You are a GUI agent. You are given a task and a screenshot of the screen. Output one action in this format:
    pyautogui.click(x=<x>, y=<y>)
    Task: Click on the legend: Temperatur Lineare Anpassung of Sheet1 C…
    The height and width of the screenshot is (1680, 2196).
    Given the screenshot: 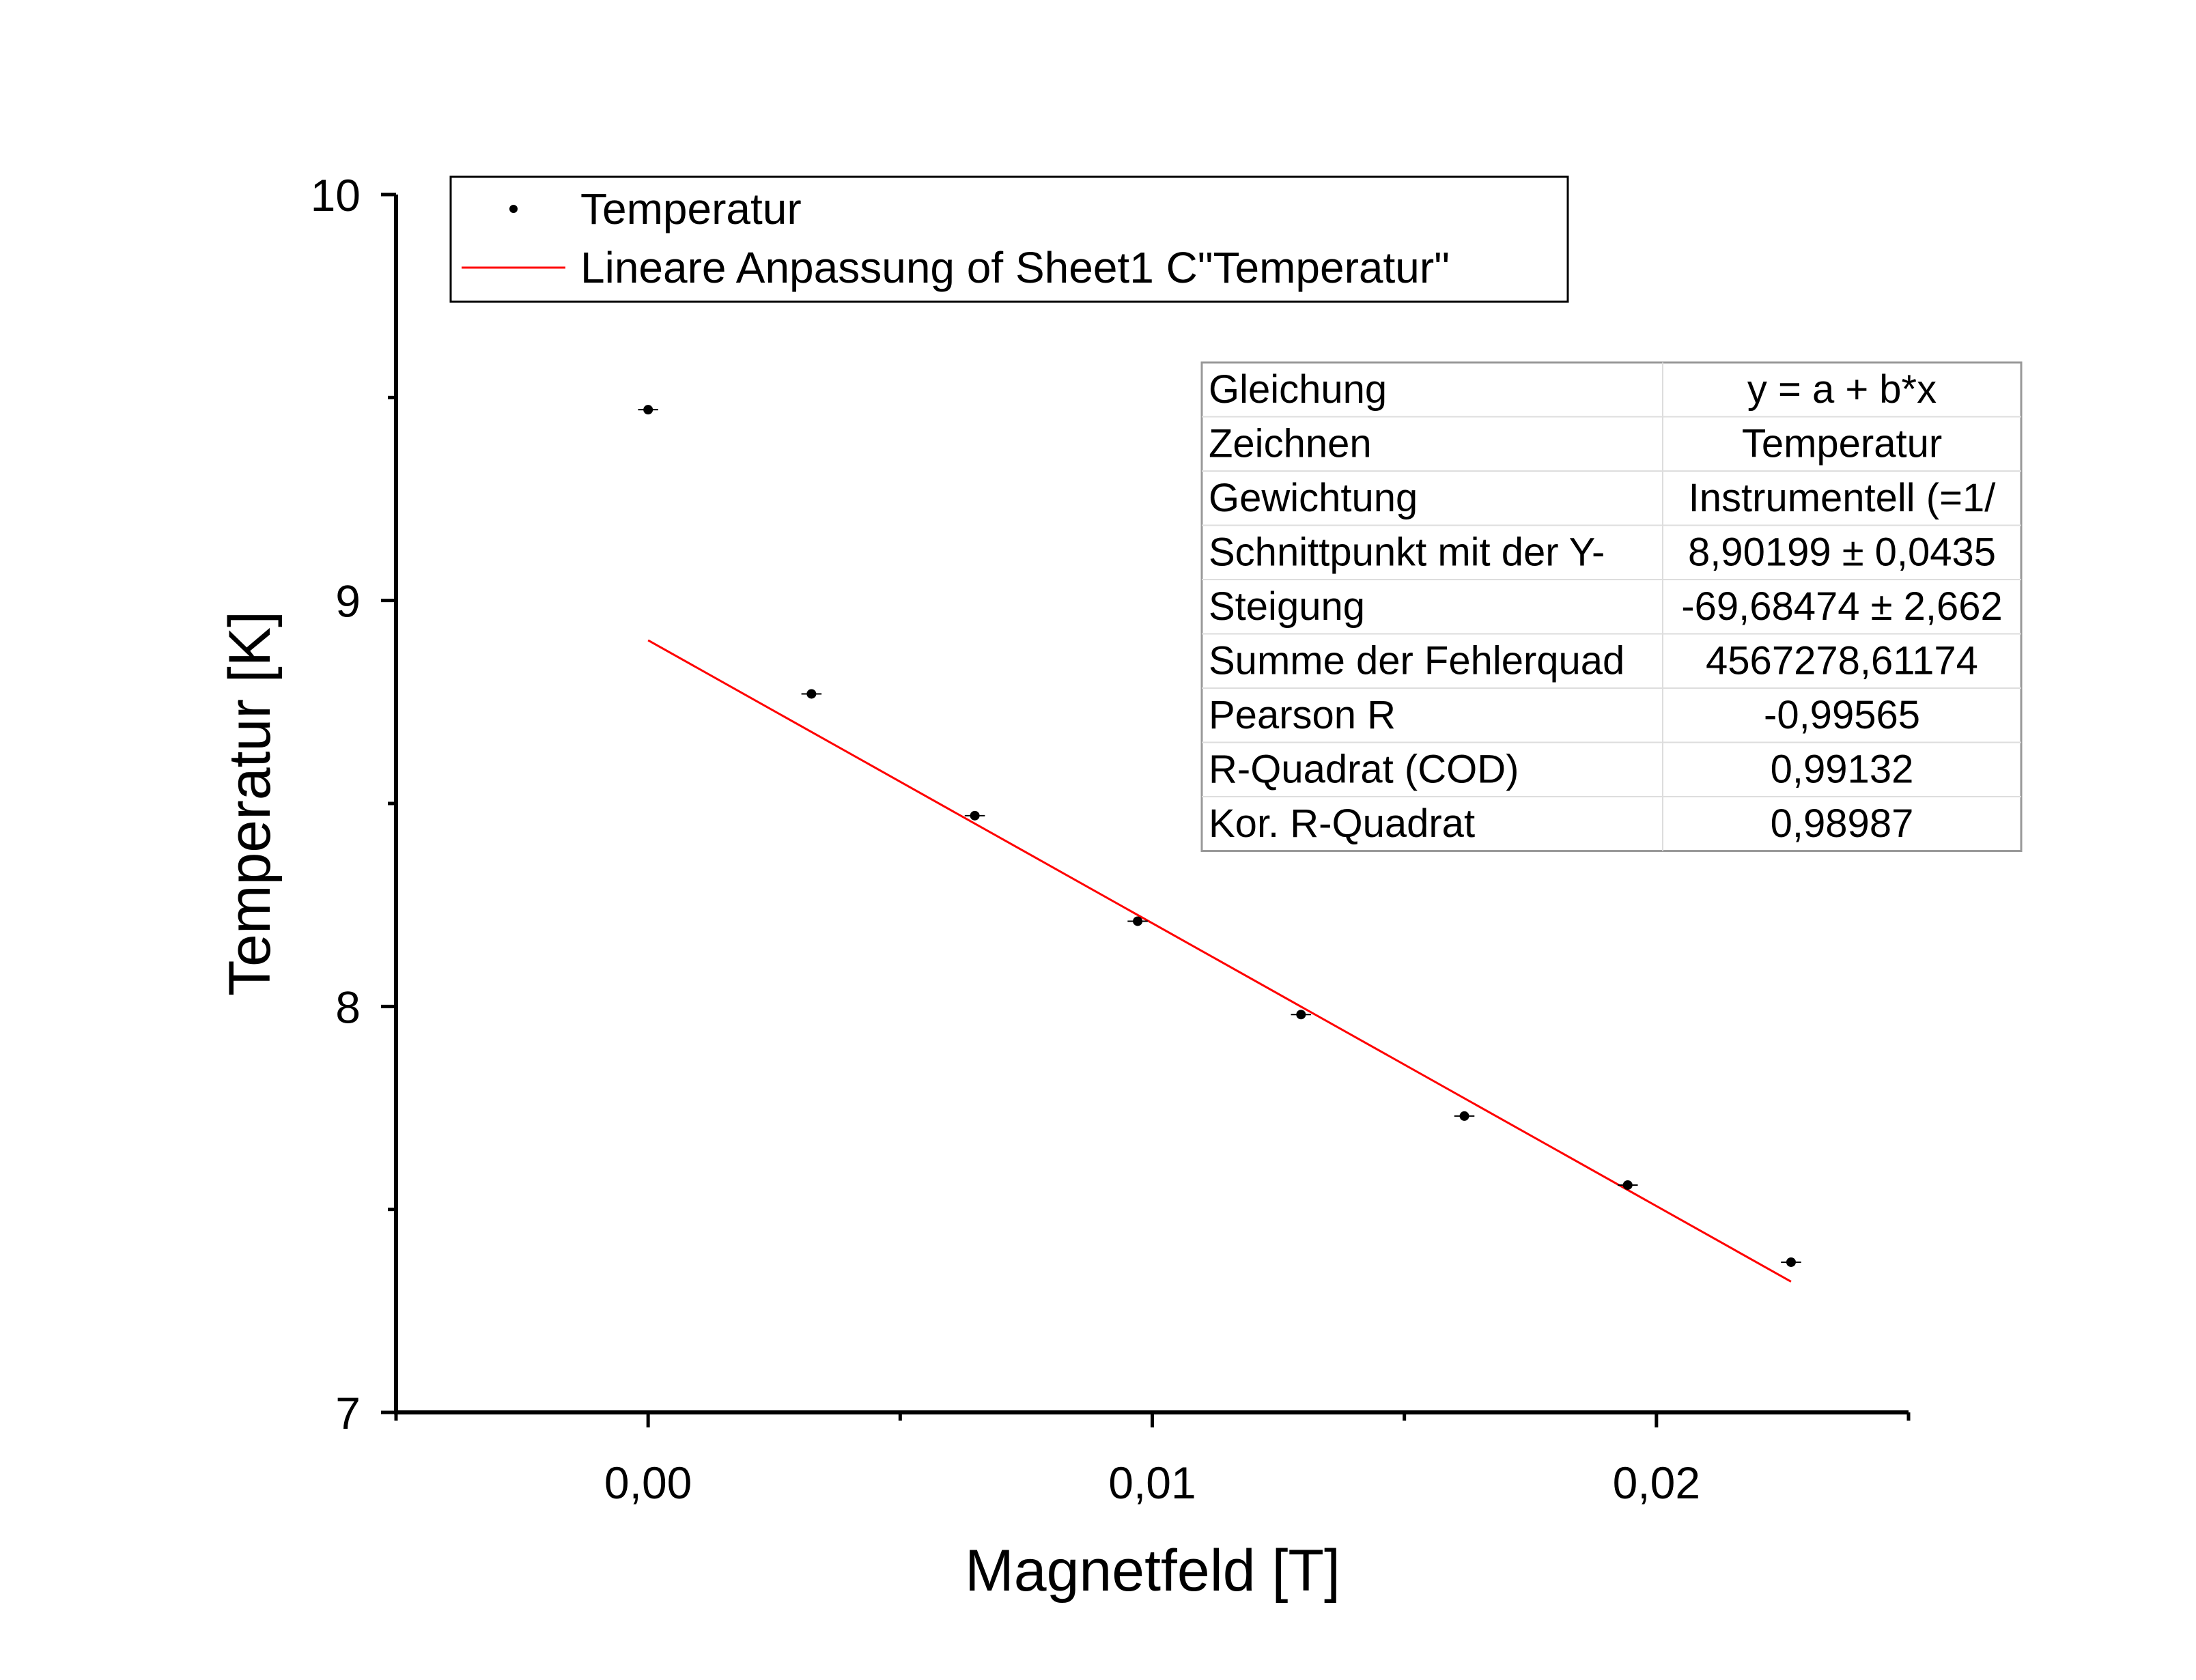 What is the action you would take?
    pyautogui.click(x=1009, y=239)
    